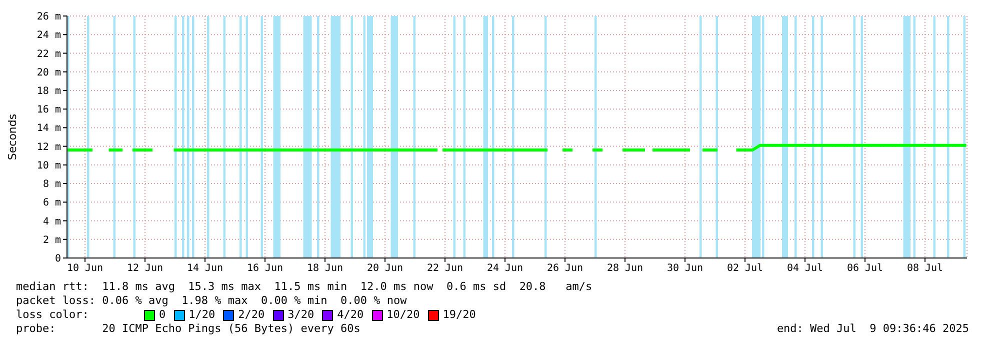 The image size is (997, 347). Describe the element at coordinates (48, 72) in the screenshot. I see `y-tick-label: 20 m` at that location.